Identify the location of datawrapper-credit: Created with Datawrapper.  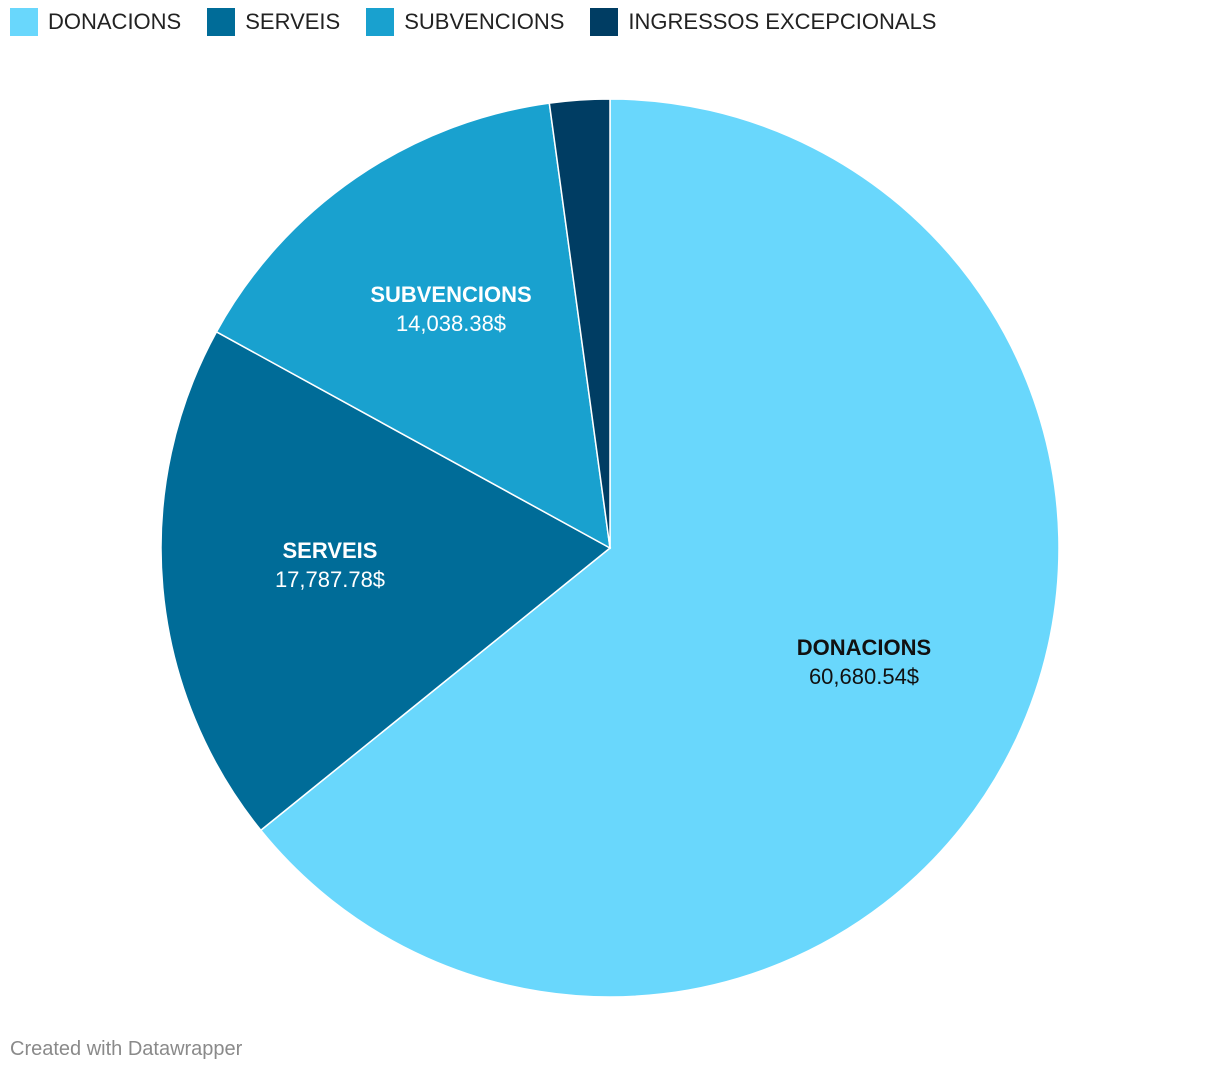
(126, 1049).